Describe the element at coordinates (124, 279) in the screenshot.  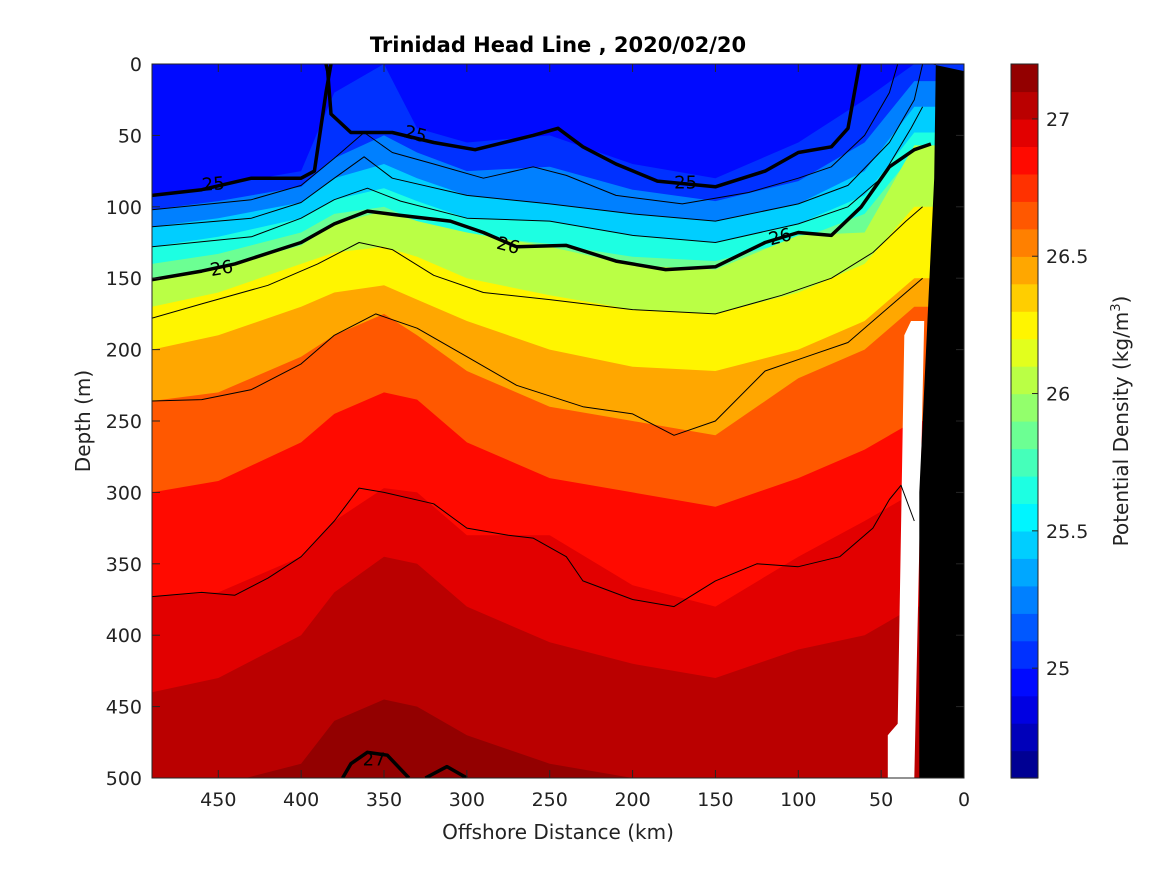
I see `y-tick-label: 150` at that location.